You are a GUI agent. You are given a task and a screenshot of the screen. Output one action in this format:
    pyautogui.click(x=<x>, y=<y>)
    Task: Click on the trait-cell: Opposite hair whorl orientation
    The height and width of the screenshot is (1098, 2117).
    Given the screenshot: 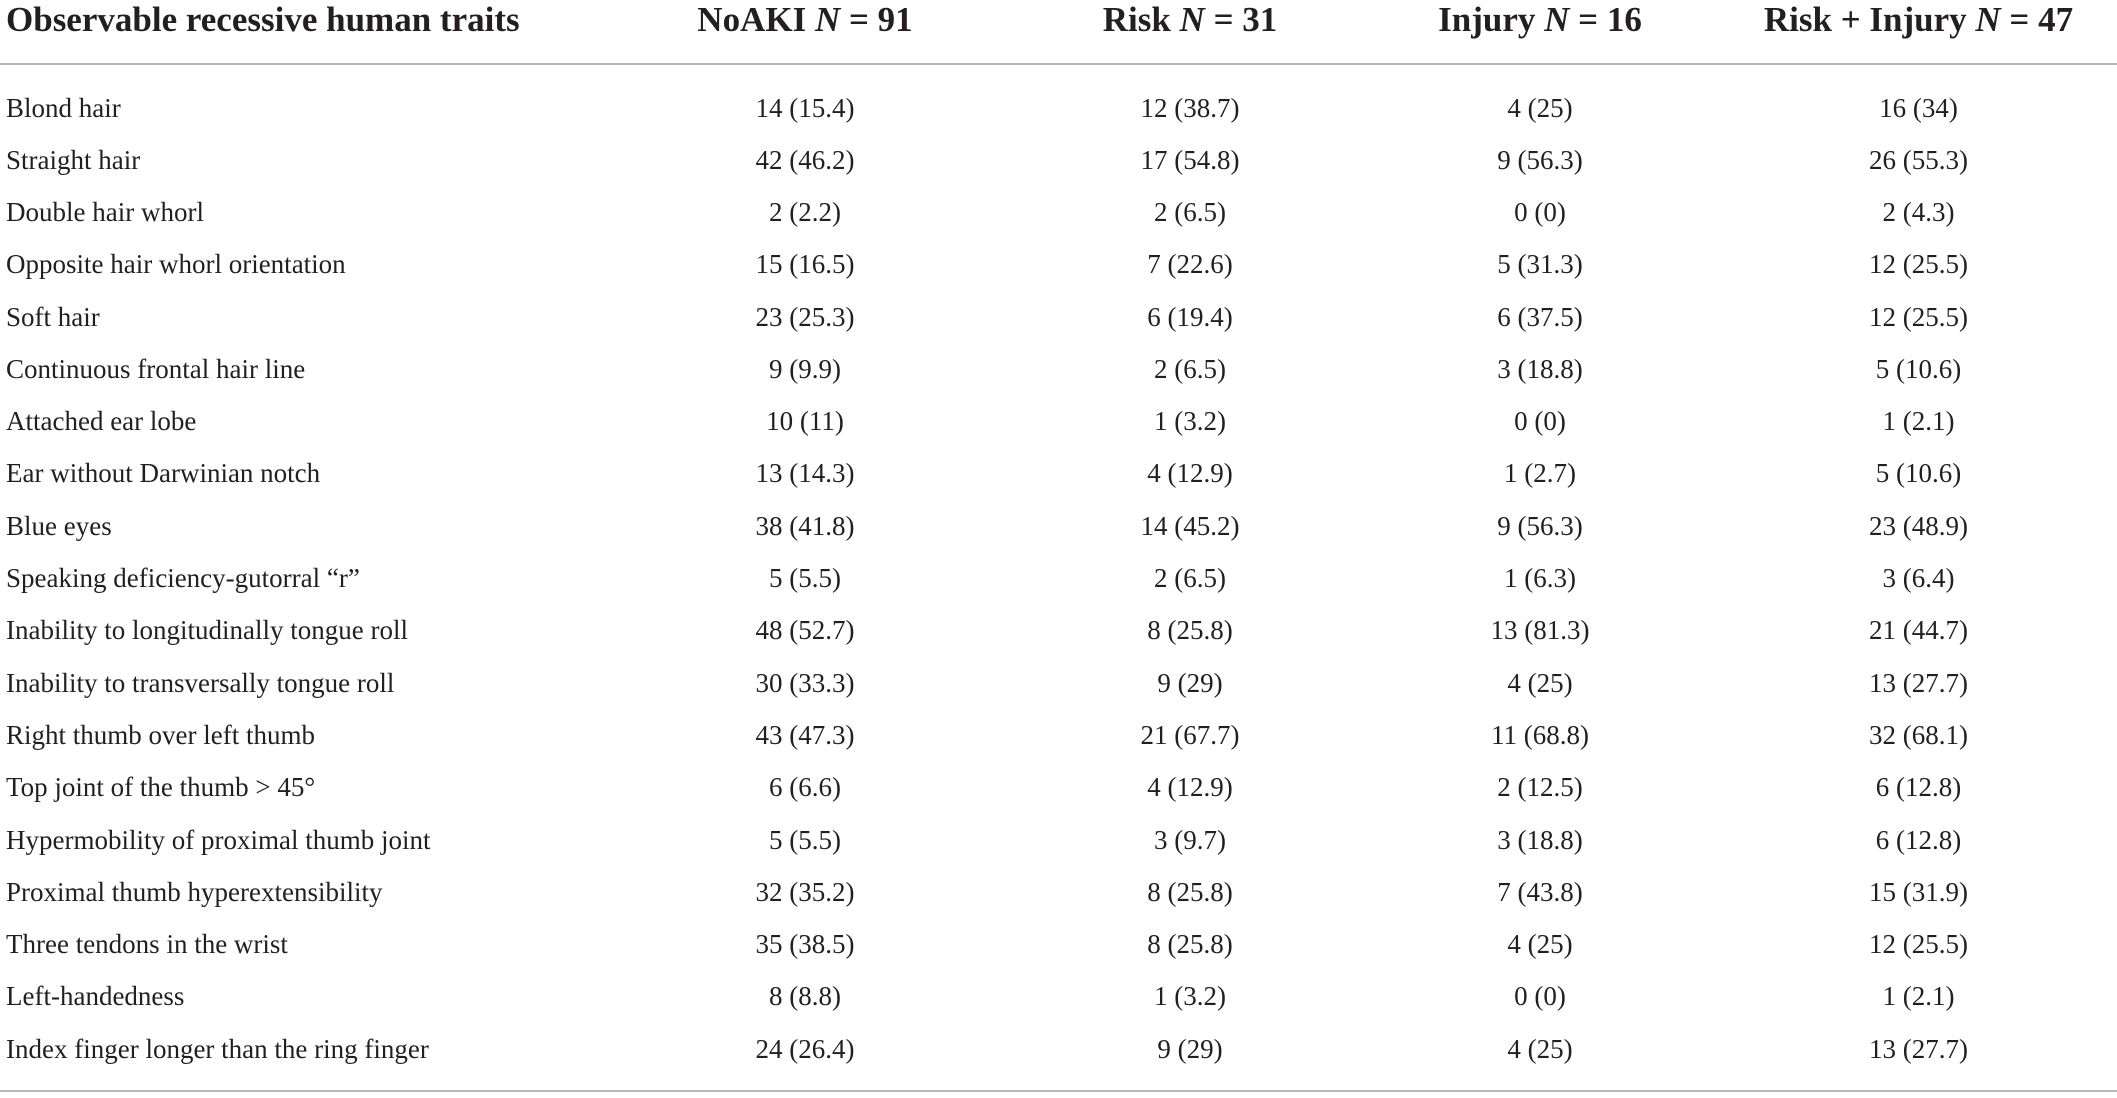 What is the action you would take?
    pyautogui.click(x=176, y=264)
    